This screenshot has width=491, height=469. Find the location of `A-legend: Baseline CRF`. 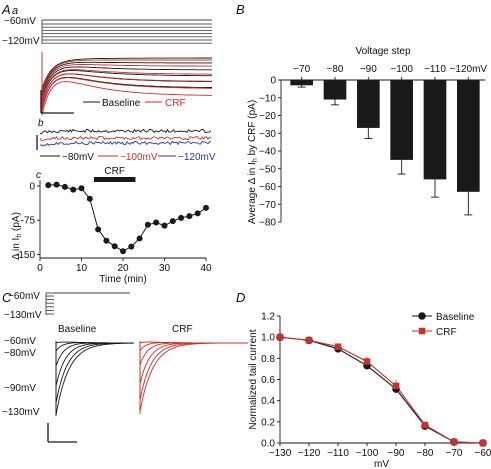

A-legend: Baseline CRF is located at coordinates (134, 103).